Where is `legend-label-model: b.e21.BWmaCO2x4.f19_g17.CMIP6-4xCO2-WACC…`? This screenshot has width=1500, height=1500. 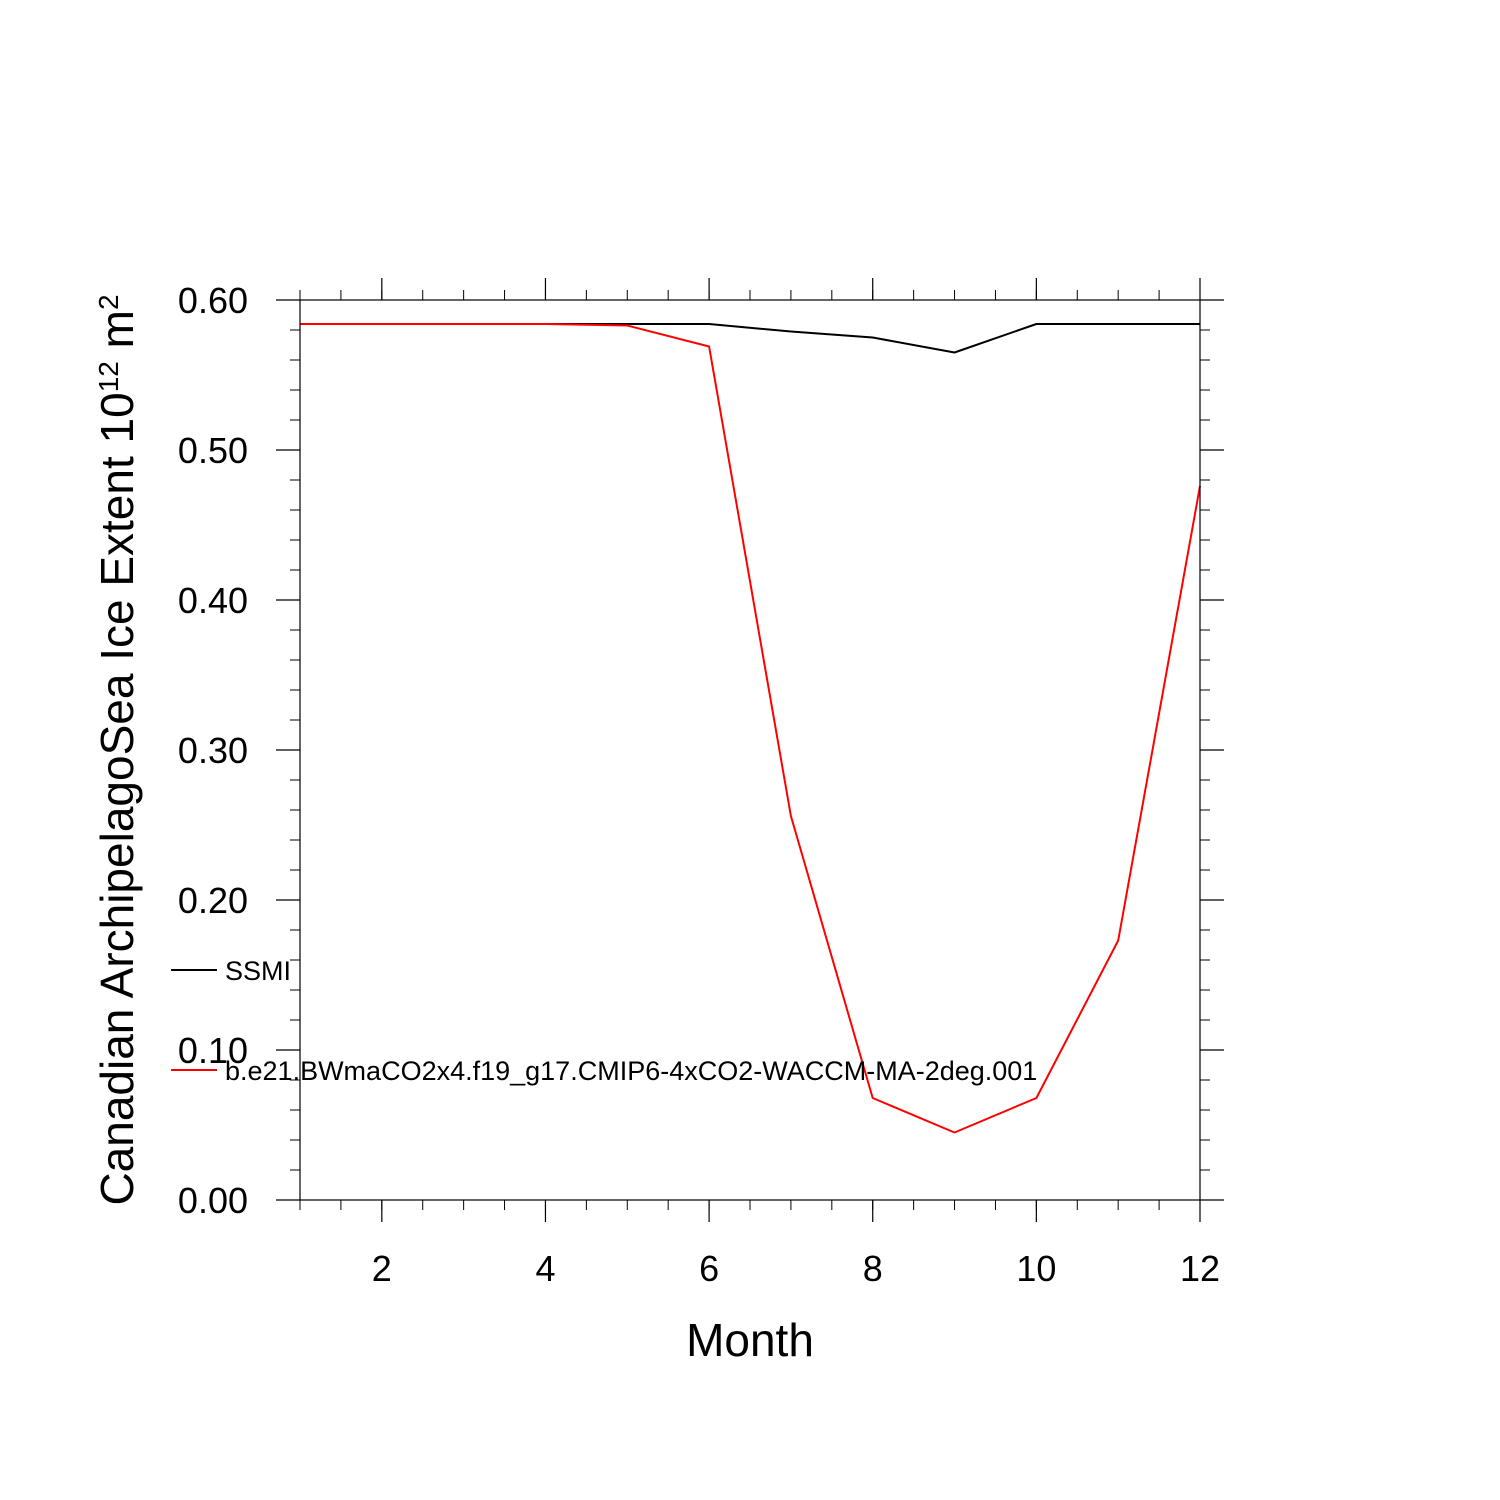
legend-label-model: b.e21.BWmaCO2x4.f19_g17.CMIP6-4xCO2-WACC… is located at coordinates (631, 1071).